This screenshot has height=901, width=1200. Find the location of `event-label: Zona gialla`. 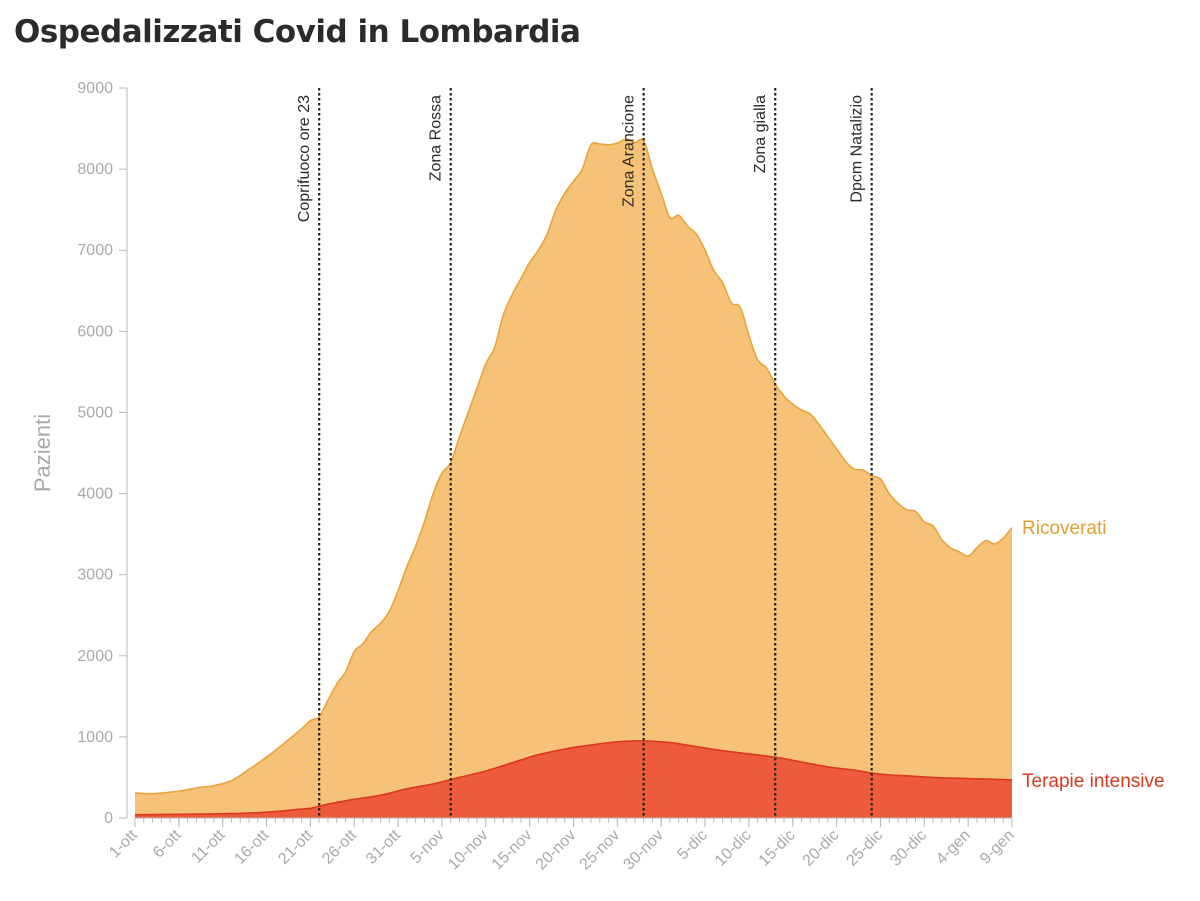

event-label: Zona gialla is located at coordinates (760, 134).